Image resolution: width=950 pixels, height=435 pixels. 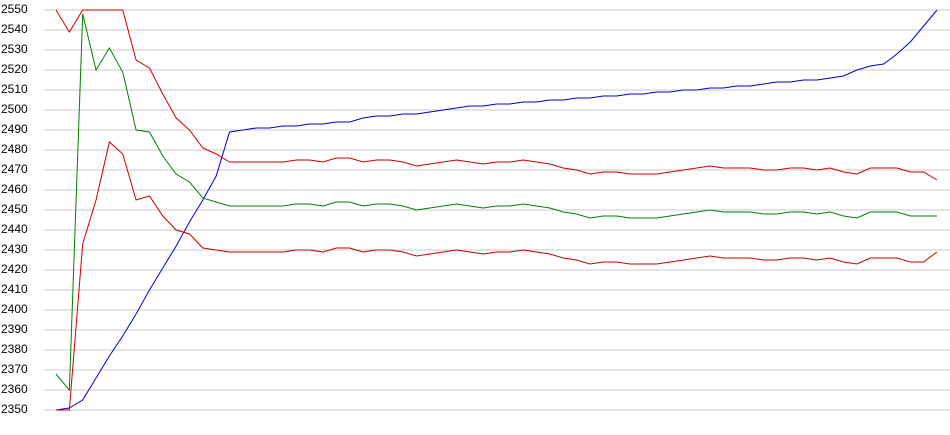 What do you see at coordinates (14, 409) in the screenshot?
I see `y-tick-label: 2350` at bounding box center [14, 409].